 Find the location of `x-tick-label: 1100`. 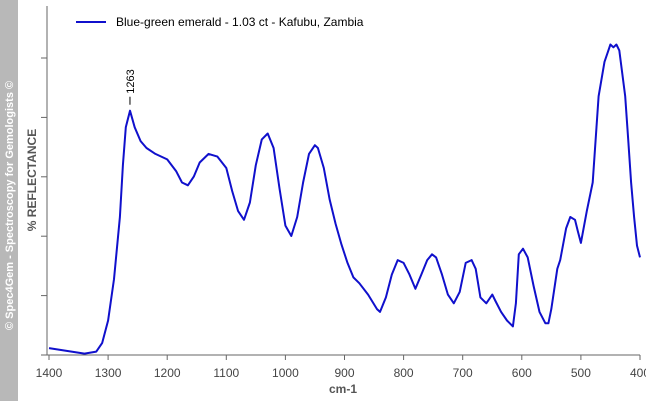

x-tick-label: 1100 is located at coordinates (226, 373).